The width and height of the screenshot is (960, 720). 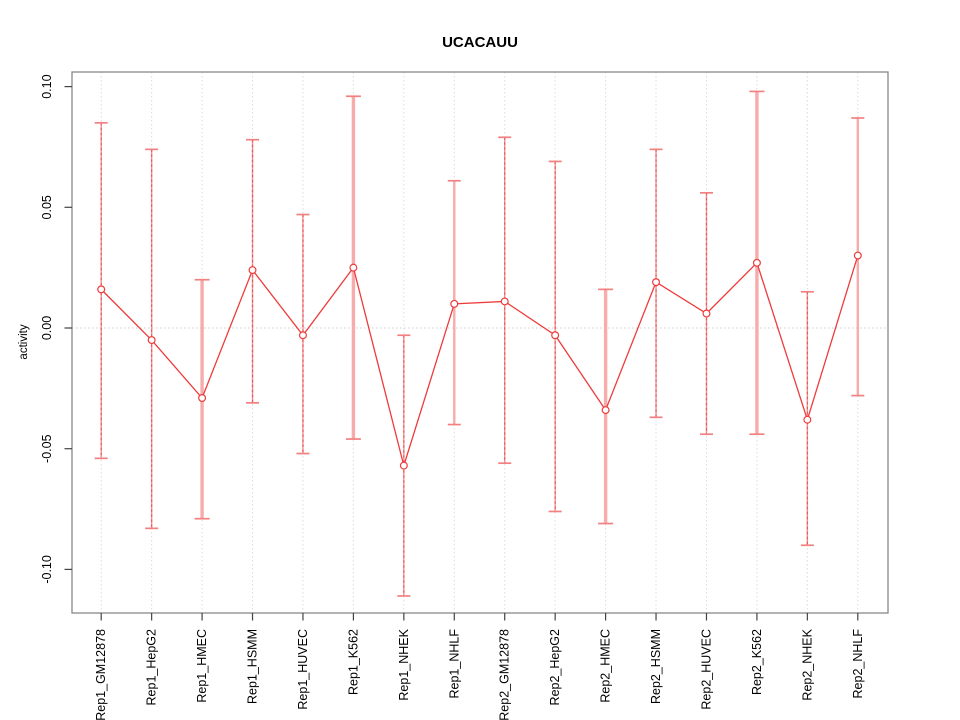 What do you see at coordinates (202, 666) in the screenshot?
I see `x-tick-label: Rep1_HMEC` at bounding box center [202, 666].